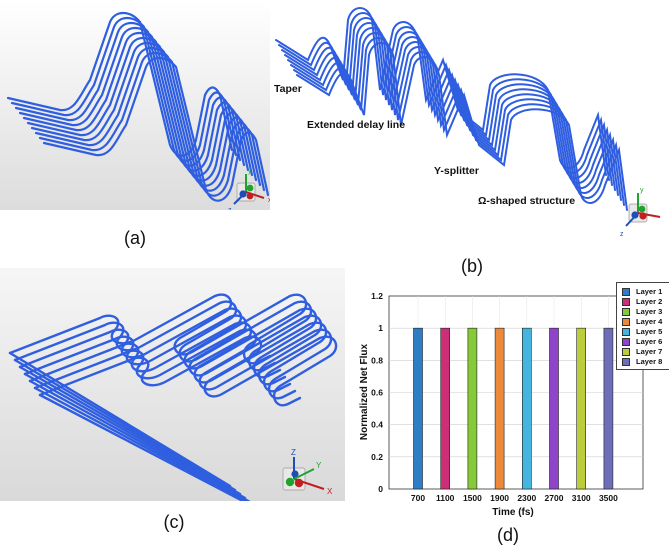  I want to click on y-tick-label: 0.6, so click(377, 393).